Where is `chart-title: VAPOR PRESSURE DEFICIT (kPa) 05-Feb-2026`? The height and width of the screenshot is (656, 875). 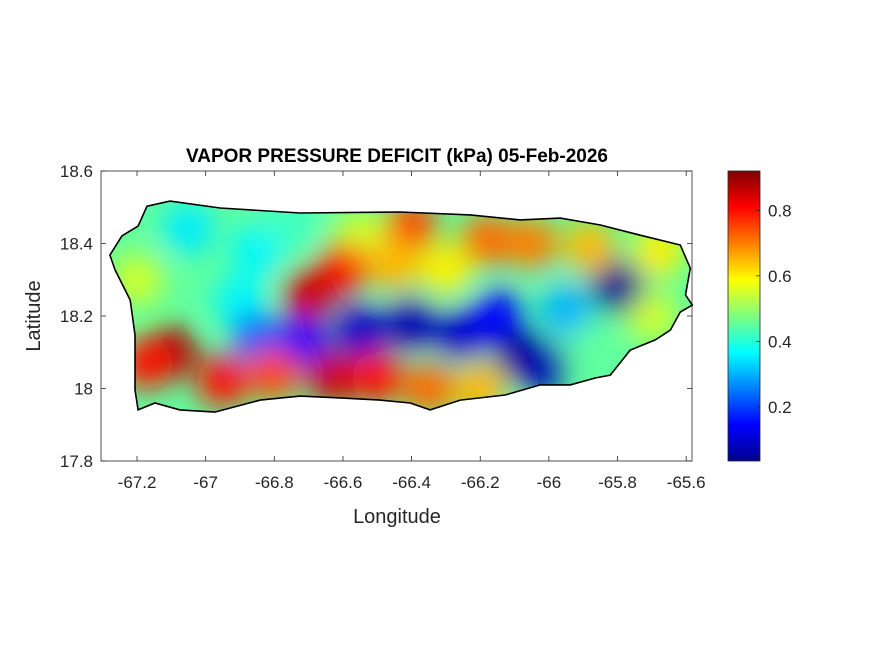
chart-title: VAPOR PRESSURE DEFICIT (kPa) 05-Feb-2026 is located at coordinates (397, 156).